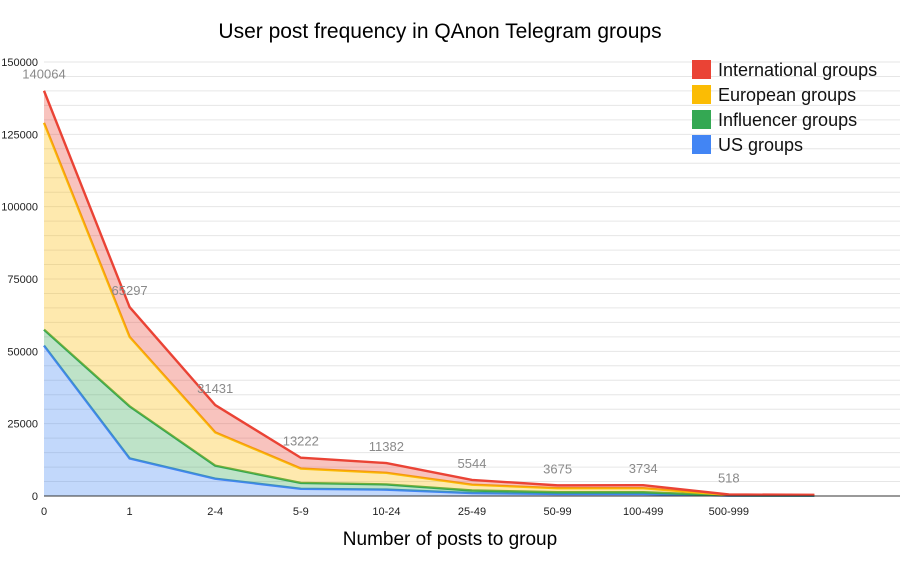 This screenshot has height=562, width=900. Describe the element at coordinates (19, 63) in the screenshot. I see `y-tick-label: 150000` at that location.